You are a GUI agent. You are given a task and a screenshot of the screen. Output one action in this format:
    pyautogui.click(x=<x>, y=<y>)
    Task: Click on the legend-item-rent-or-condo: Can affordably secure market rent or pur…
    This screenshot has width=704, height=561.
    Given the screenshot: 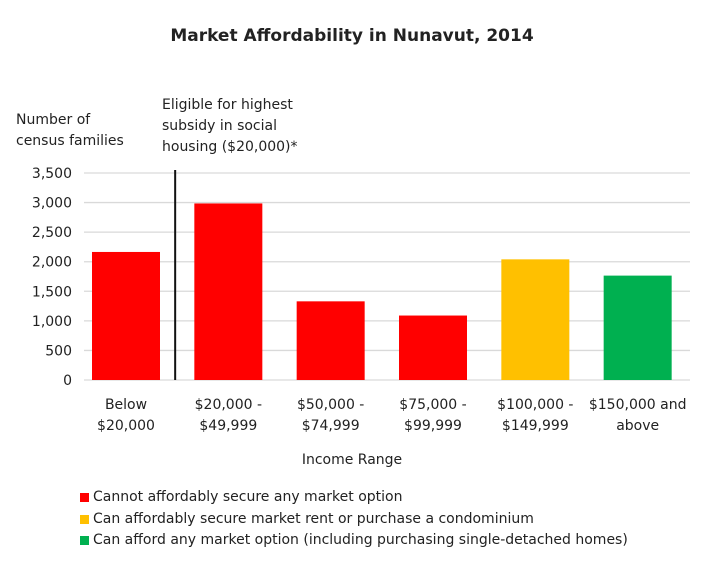 What is the action you would take?
    pyautogui.click(x=354, y=520)
    